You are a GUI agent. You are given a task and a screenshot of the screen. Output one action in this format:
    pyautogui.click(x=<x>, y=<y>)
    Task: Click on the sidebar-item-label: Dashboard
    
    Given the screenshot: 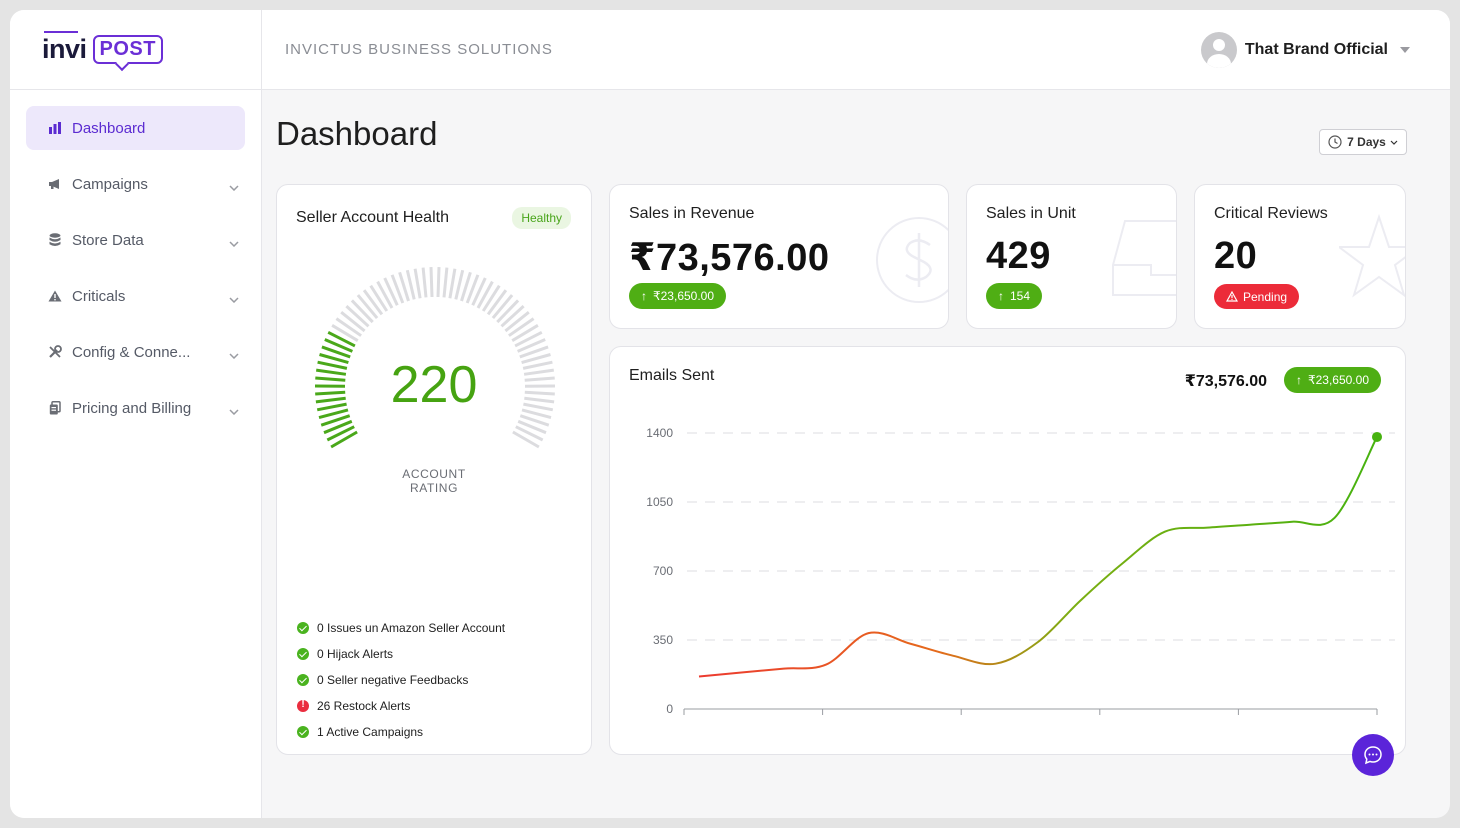 What is the action you would take?
    pyautogui.click(x=109, y=128)
    